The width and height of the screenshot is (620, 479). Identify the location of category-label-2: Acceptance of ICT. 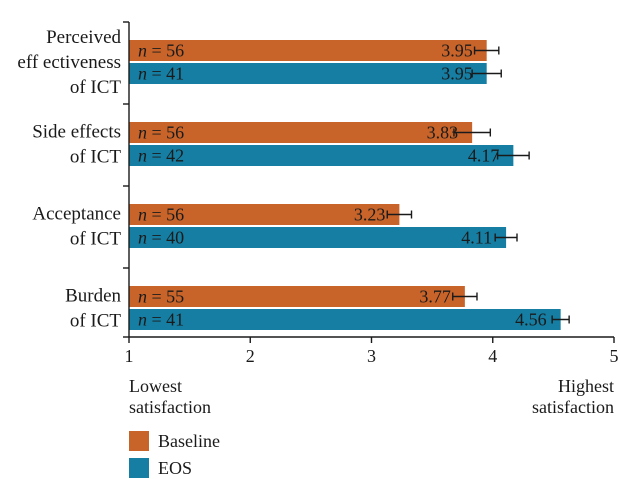
(76, 227).